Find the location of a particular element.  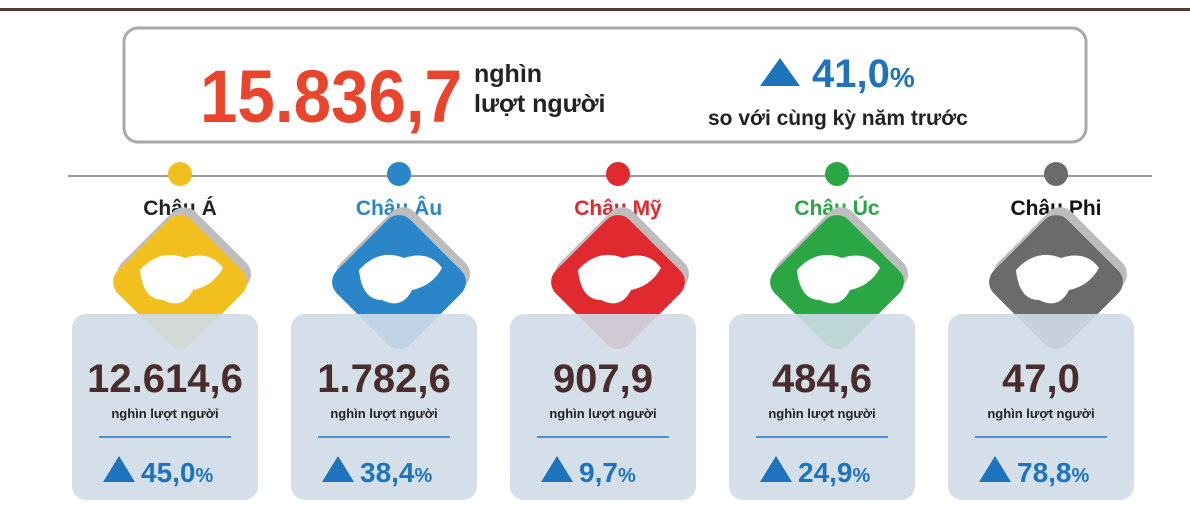

region-value: 12.614,6 is located at coordinates (165, 379).